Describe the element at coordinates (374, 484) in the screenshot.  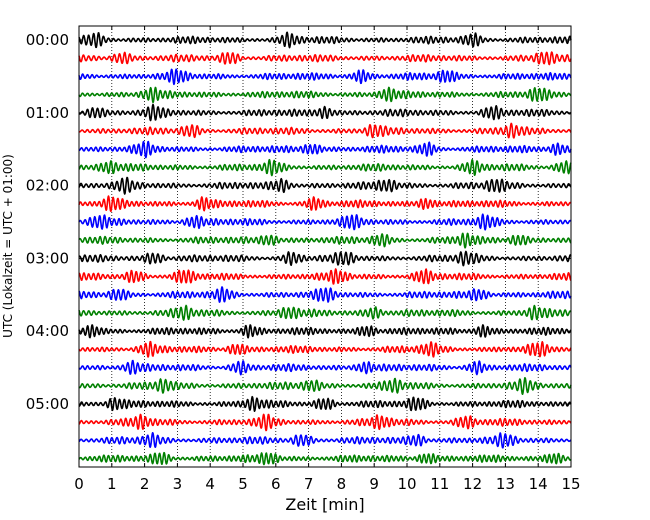
I see `x-tick-label: 9` at that location.